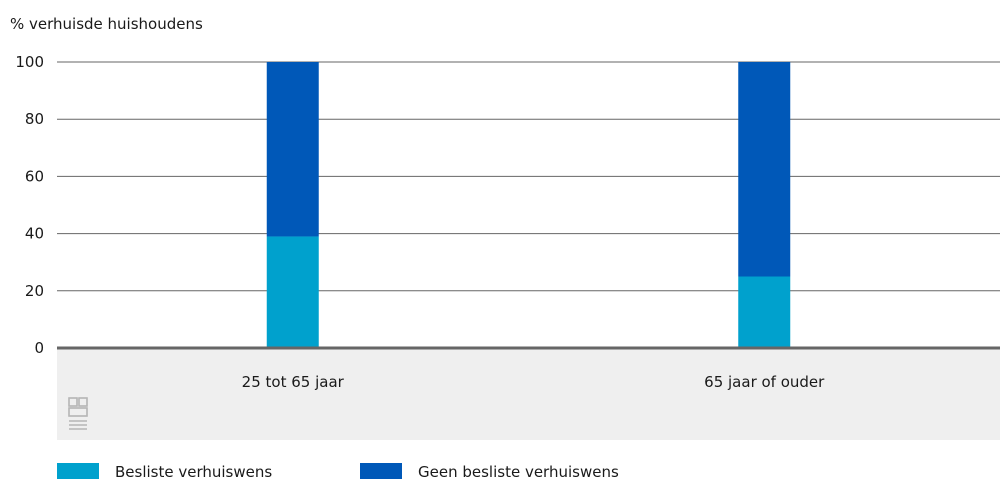 Image resolution: width=1000 pixels, height=482 pixels. I want to click on x-tick-label: 65 jaar of ouder, so click(764, 382).